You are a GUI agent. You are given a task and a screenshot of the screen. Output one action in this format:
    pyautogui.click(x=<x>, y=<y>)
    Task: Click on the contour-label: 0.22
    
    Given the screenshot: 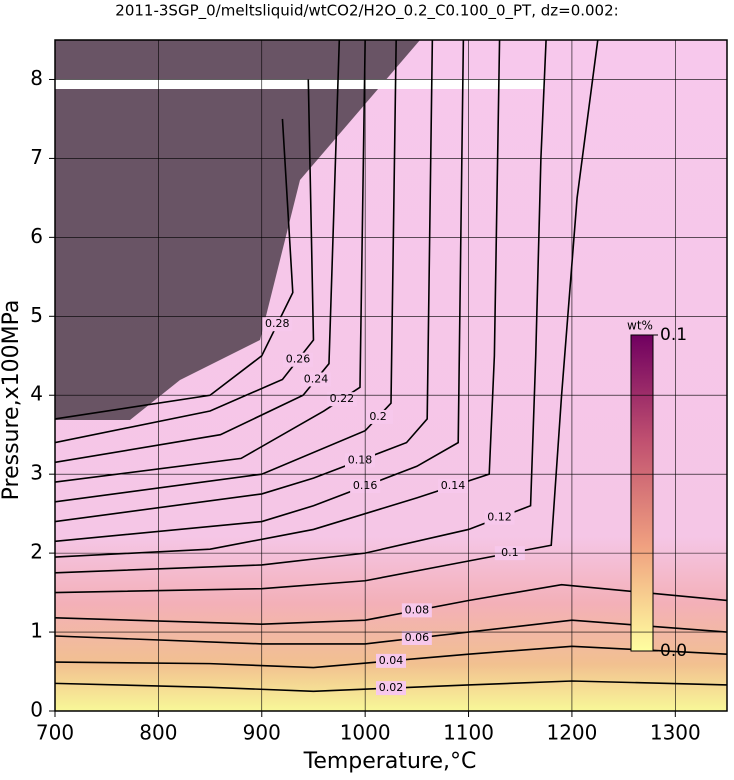 What is the action you would take?
    pyautogui.click(x=342, y=398)
    